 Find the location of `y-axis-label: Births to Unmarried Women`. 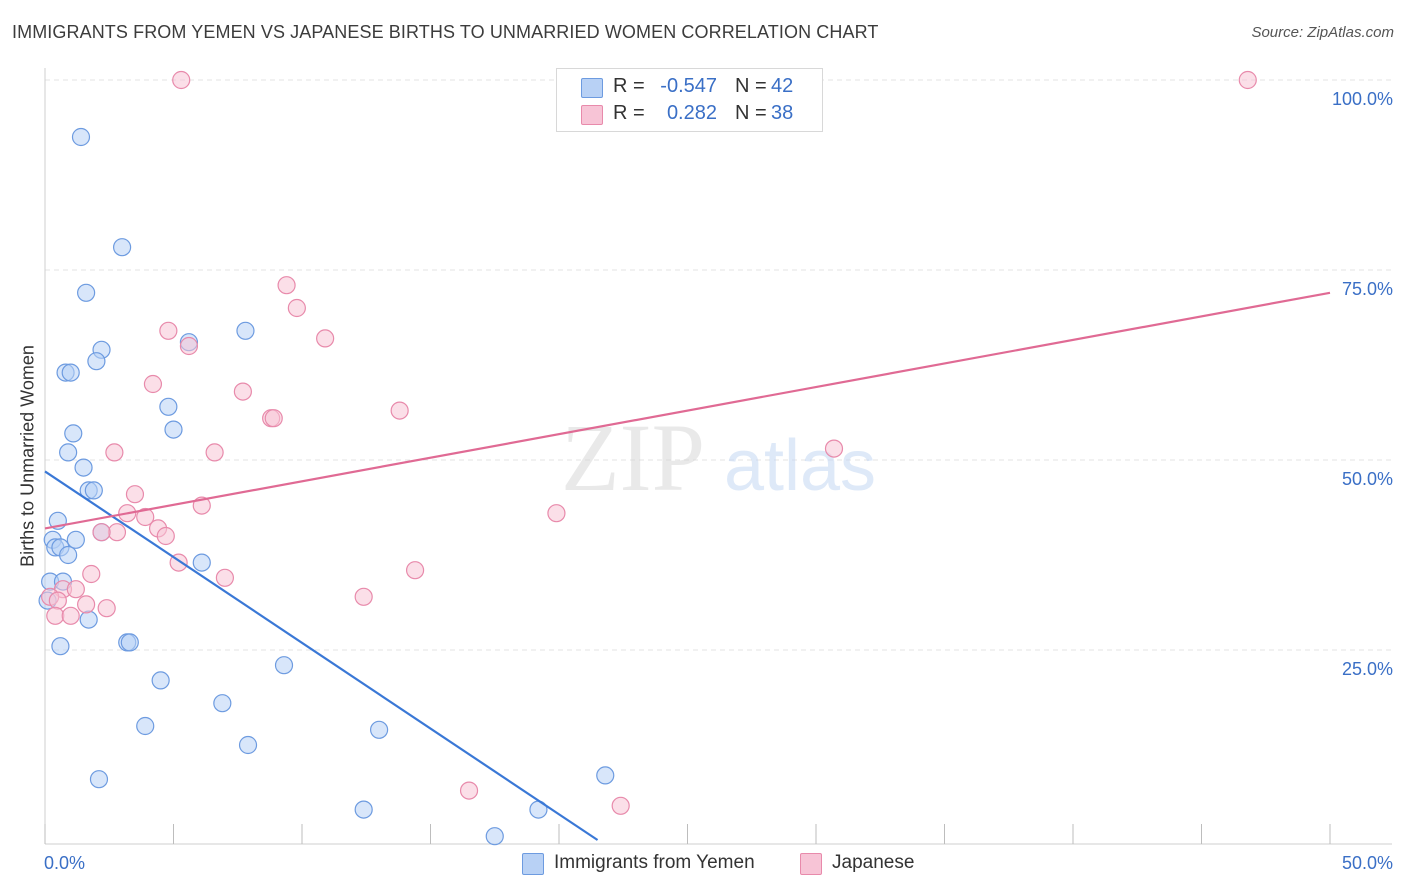

y-axis-label: Births to Unmarried Women is located at coordinates (27, 456).